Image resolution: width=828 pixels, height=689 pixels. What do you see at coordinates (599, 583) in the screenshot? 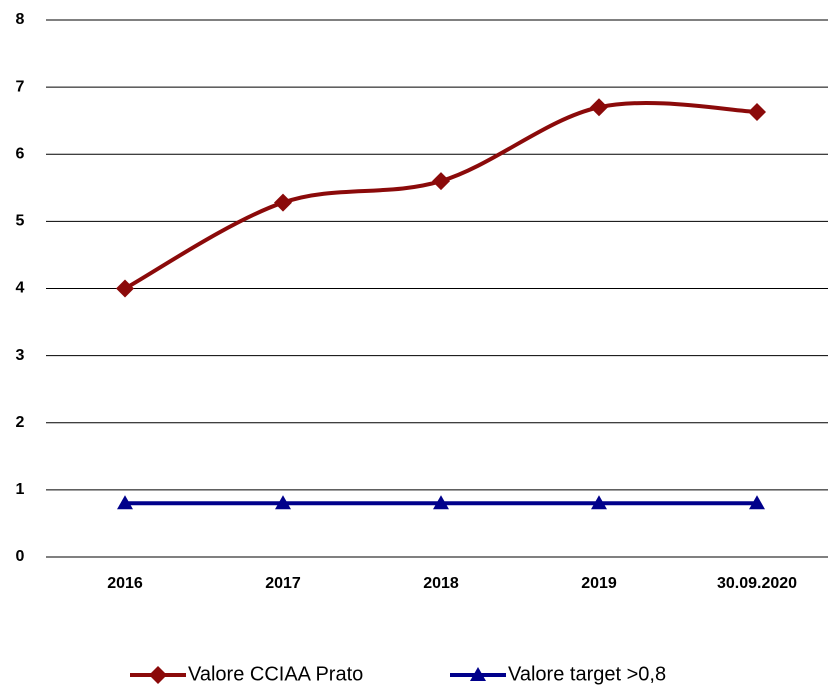
I see `x-tick-label: 2019` at bounding box center [599, 583].